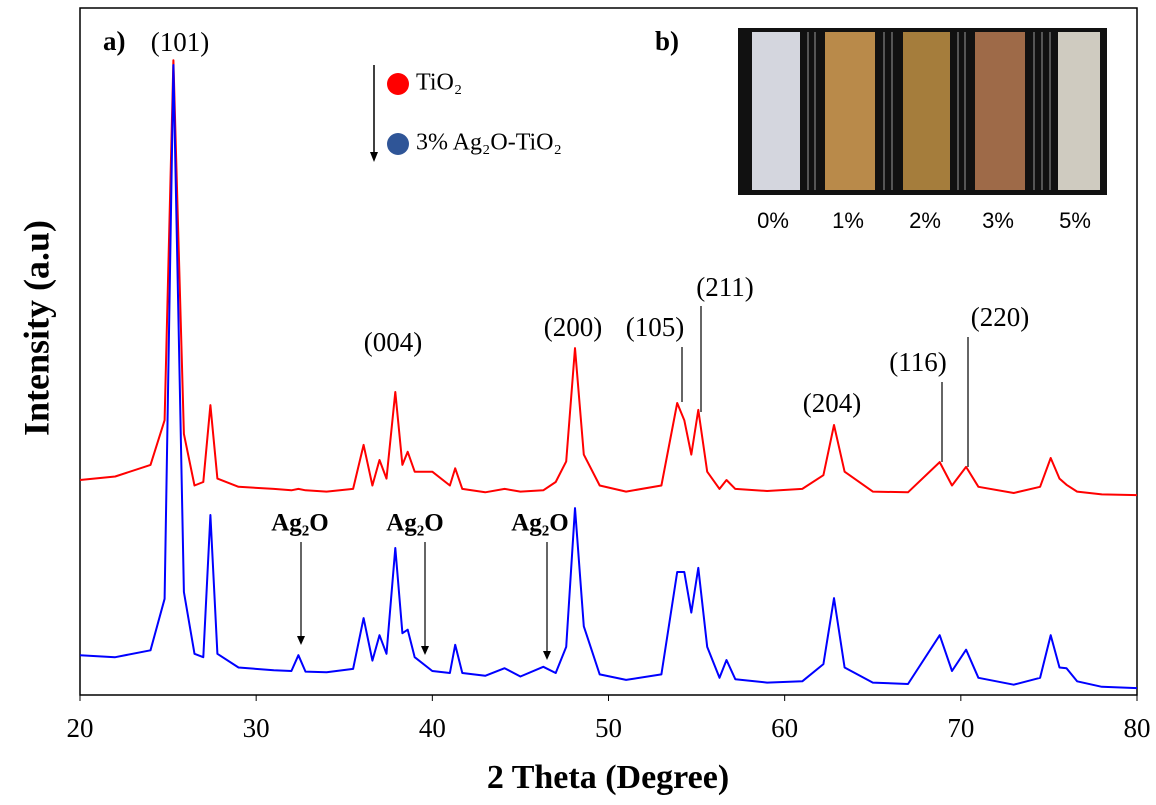 The width and height of the screenshot is (1156, 805). I want to click on y-axis-label: Intensity (a.u), so click(36, 328).